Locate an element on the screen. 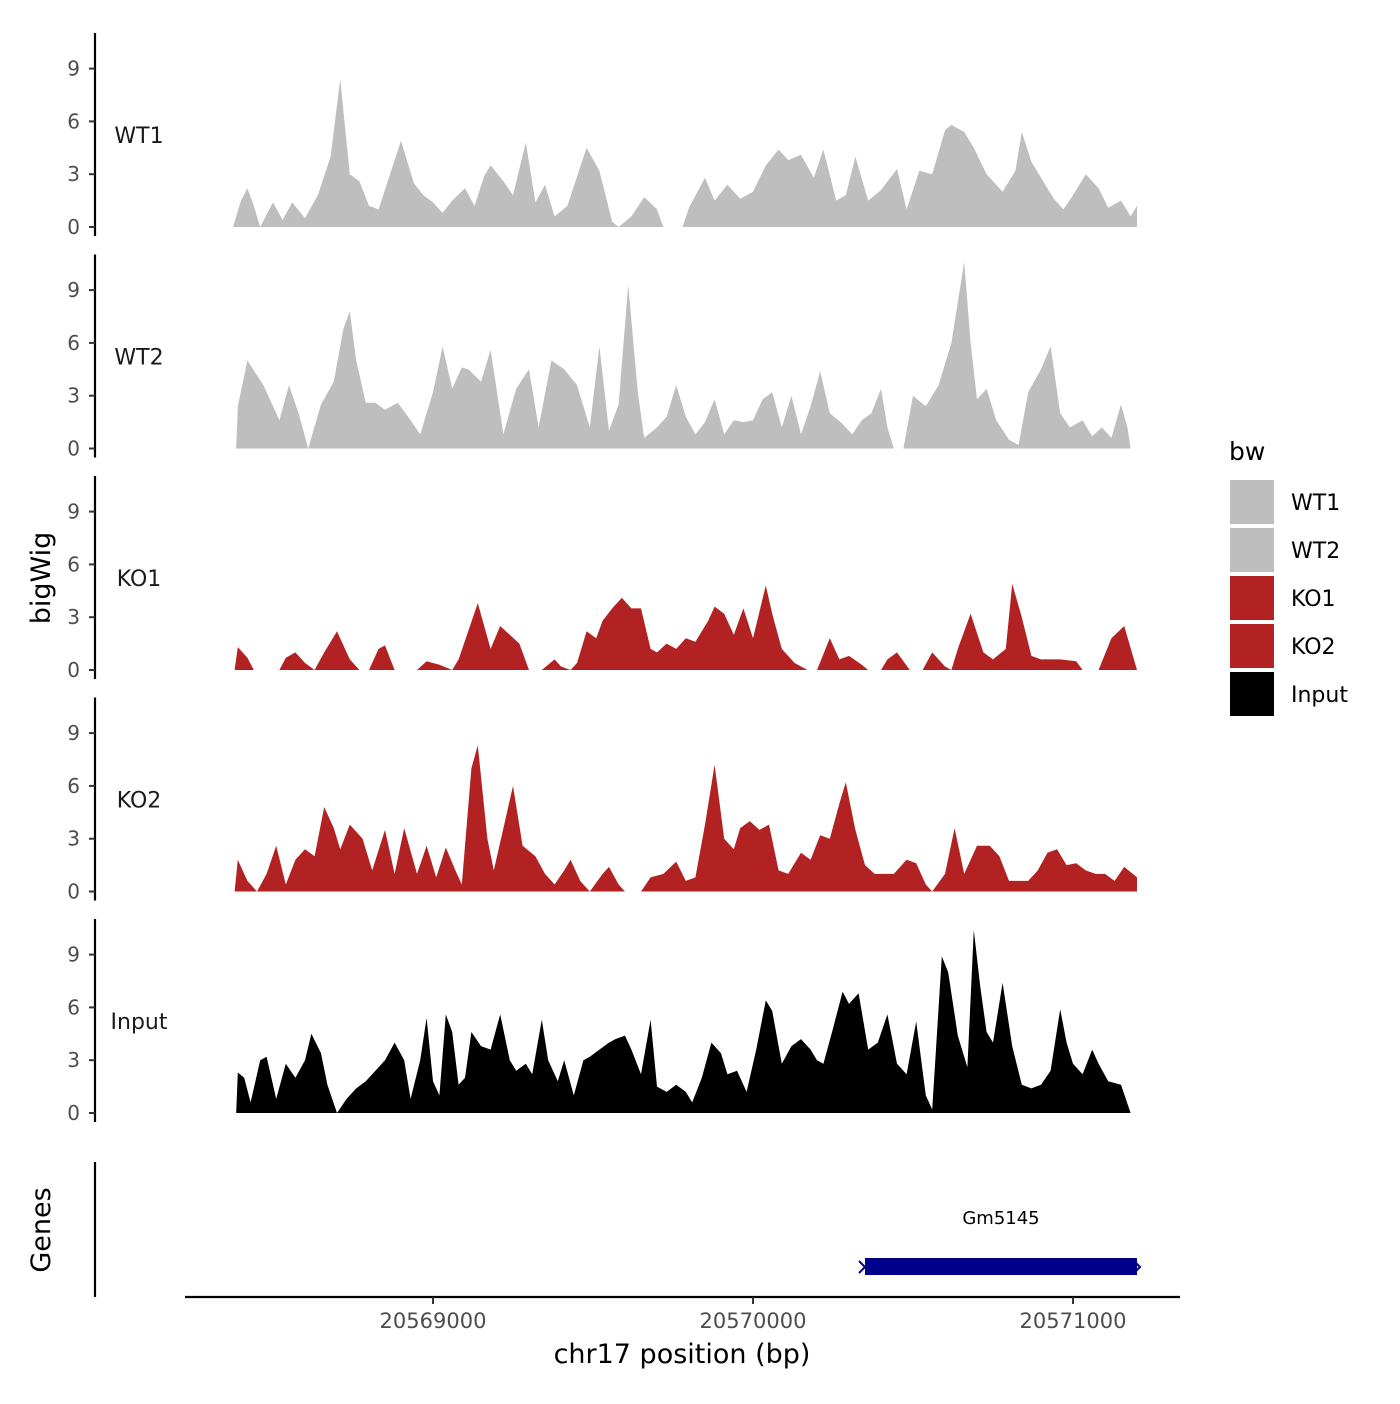  legend: bw WT1 WT2 KO1 KO2 Input is located at coordinates (1288, 576).